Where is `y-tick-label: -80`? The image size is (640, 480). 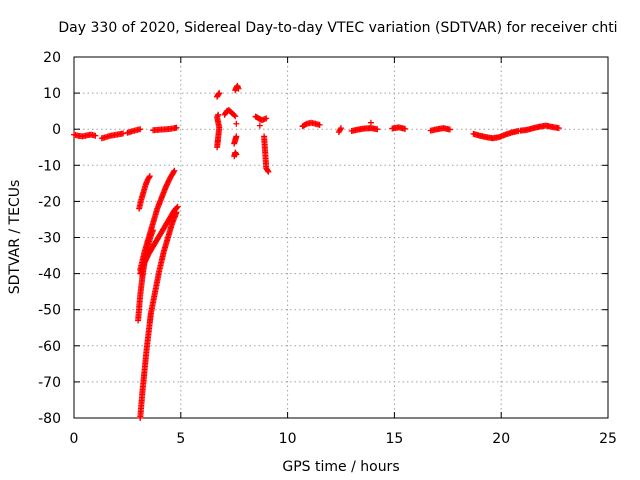
y-tick-label: -80 is located at coordinates (49, 419).